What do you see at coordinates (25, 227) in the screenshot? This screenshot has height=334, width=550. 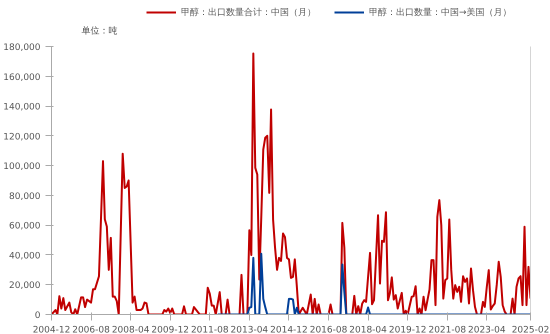 I see `y-tick-label: 60,000` at bounding box center [25, 227].